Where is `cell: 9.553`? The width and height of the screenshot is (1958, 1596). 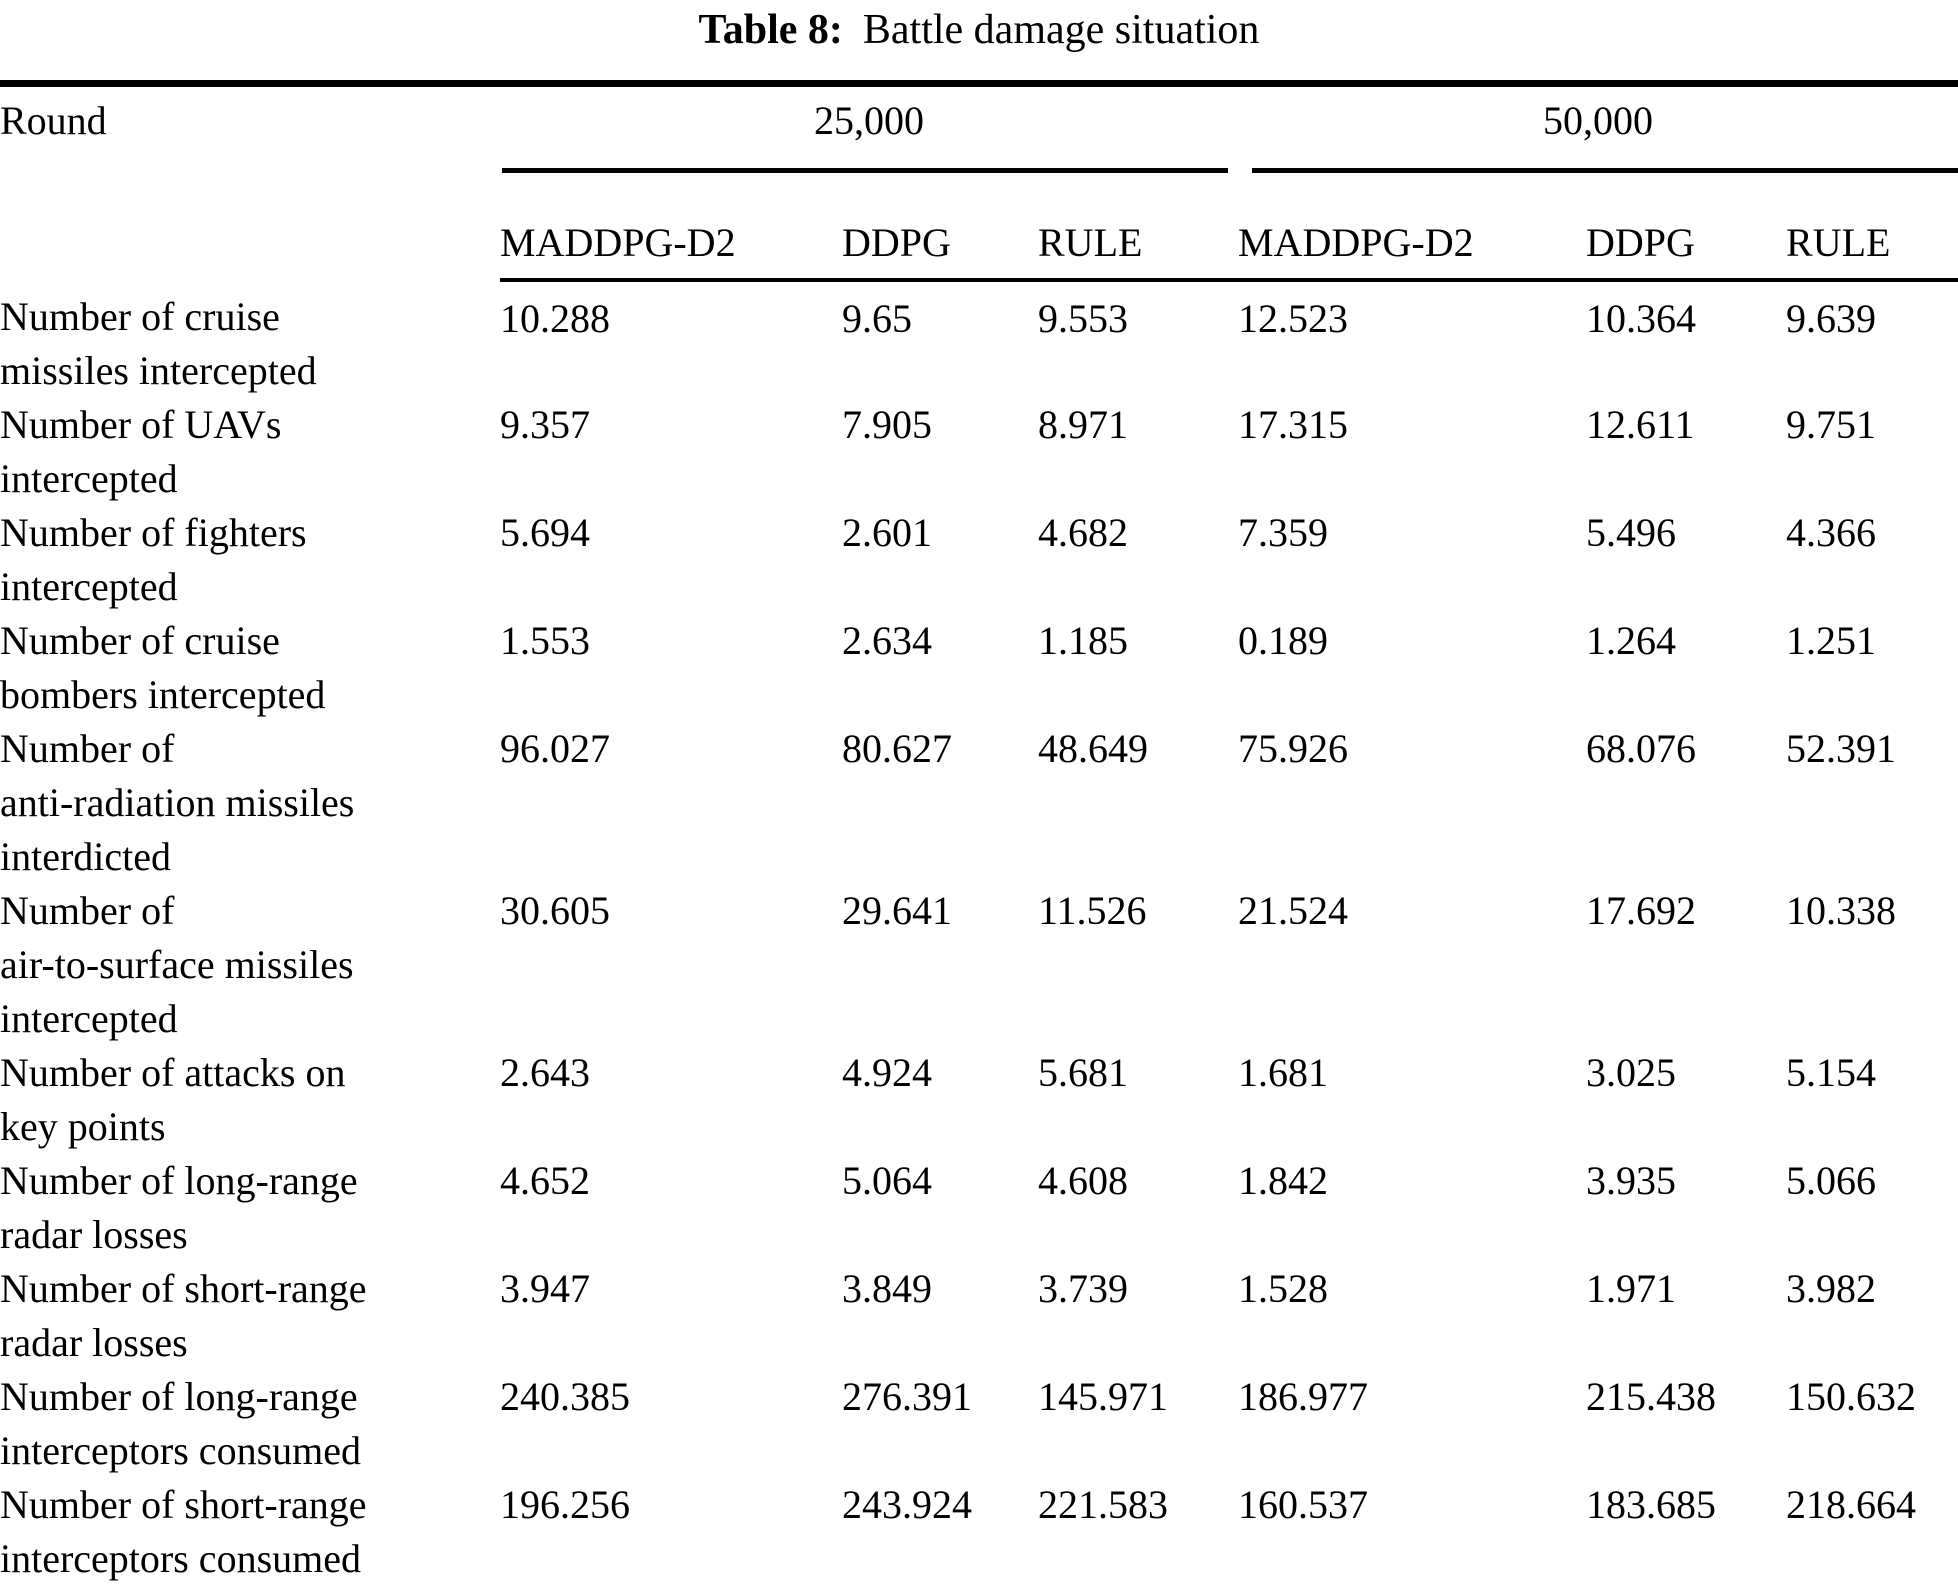 cell: 9.553 is located at coordinates (1083, 318).